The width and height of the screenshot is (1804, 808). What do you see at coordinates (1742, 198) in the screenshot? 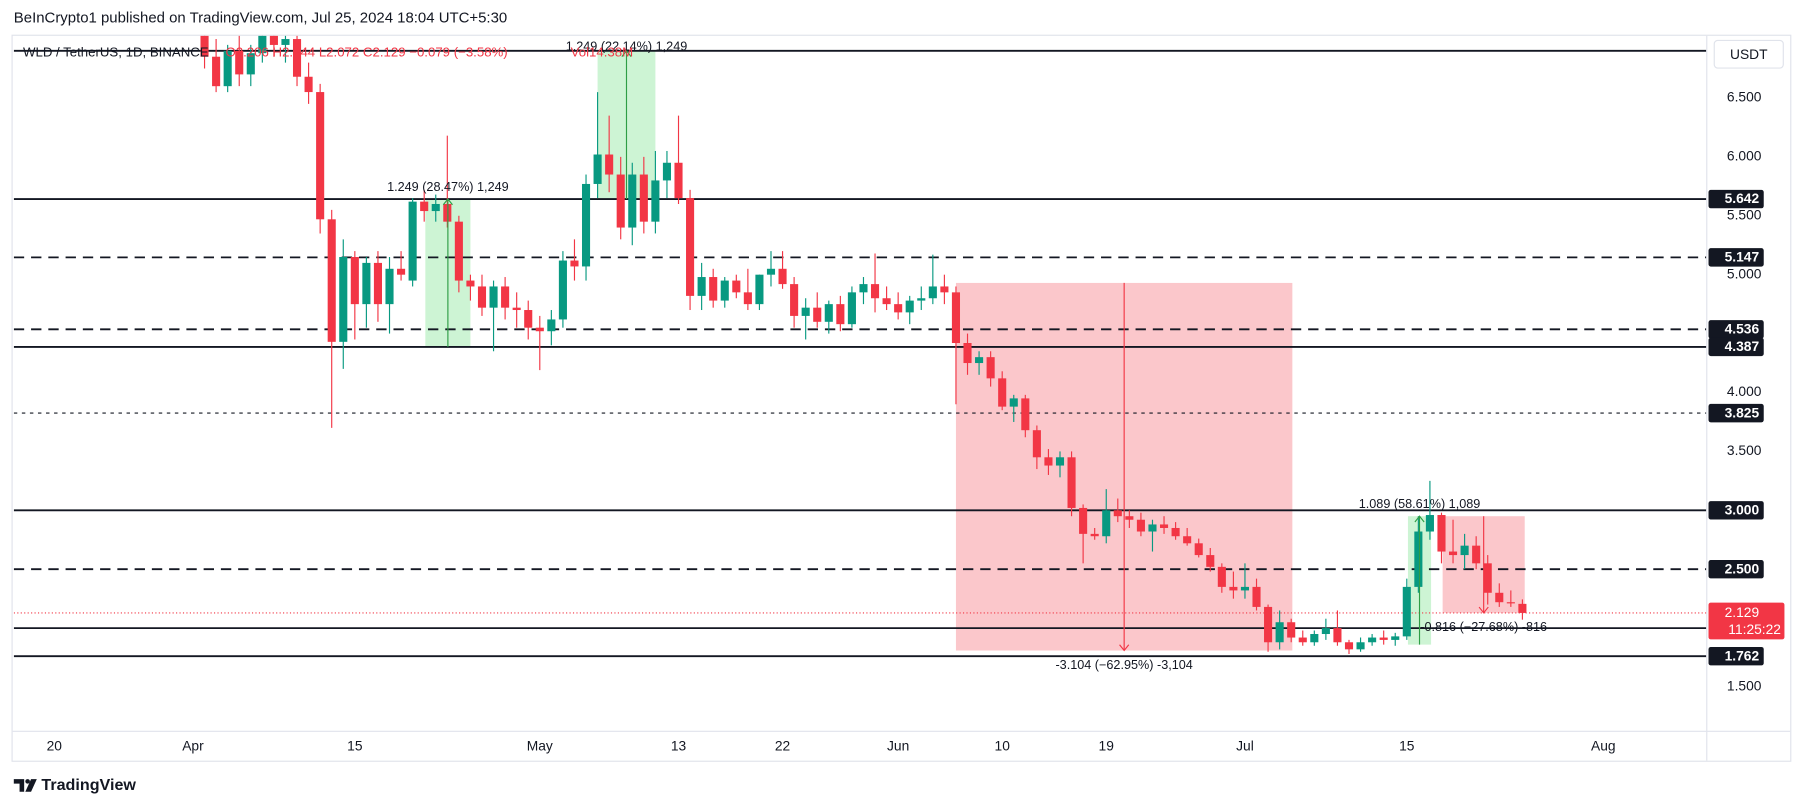
I see `level-label: 5.642` at bounding box center [1742, 198].